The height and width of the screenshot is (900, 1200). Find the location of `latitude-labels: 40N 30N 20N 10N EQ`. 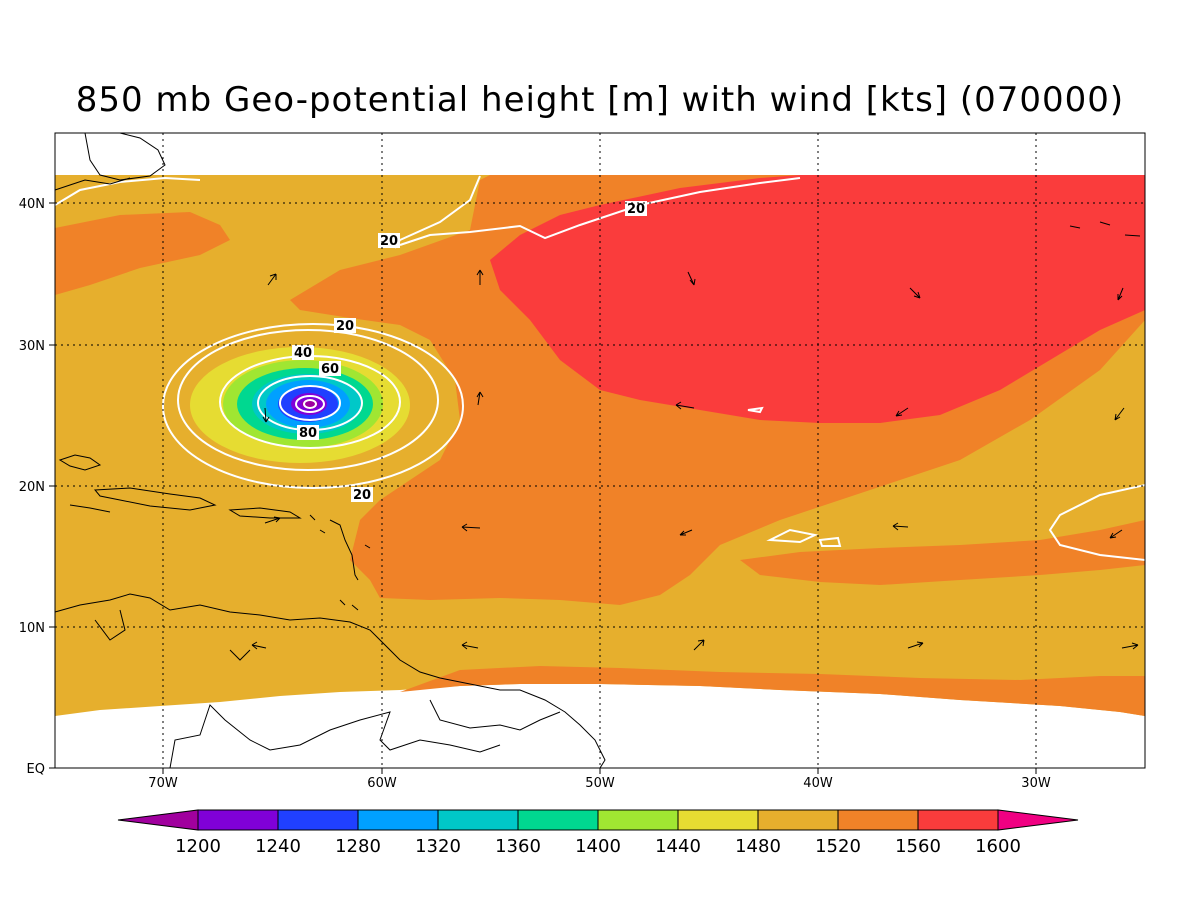

latitude-labels: 40N 30N 20N 10N EQ is located at coordinates (32, 487).